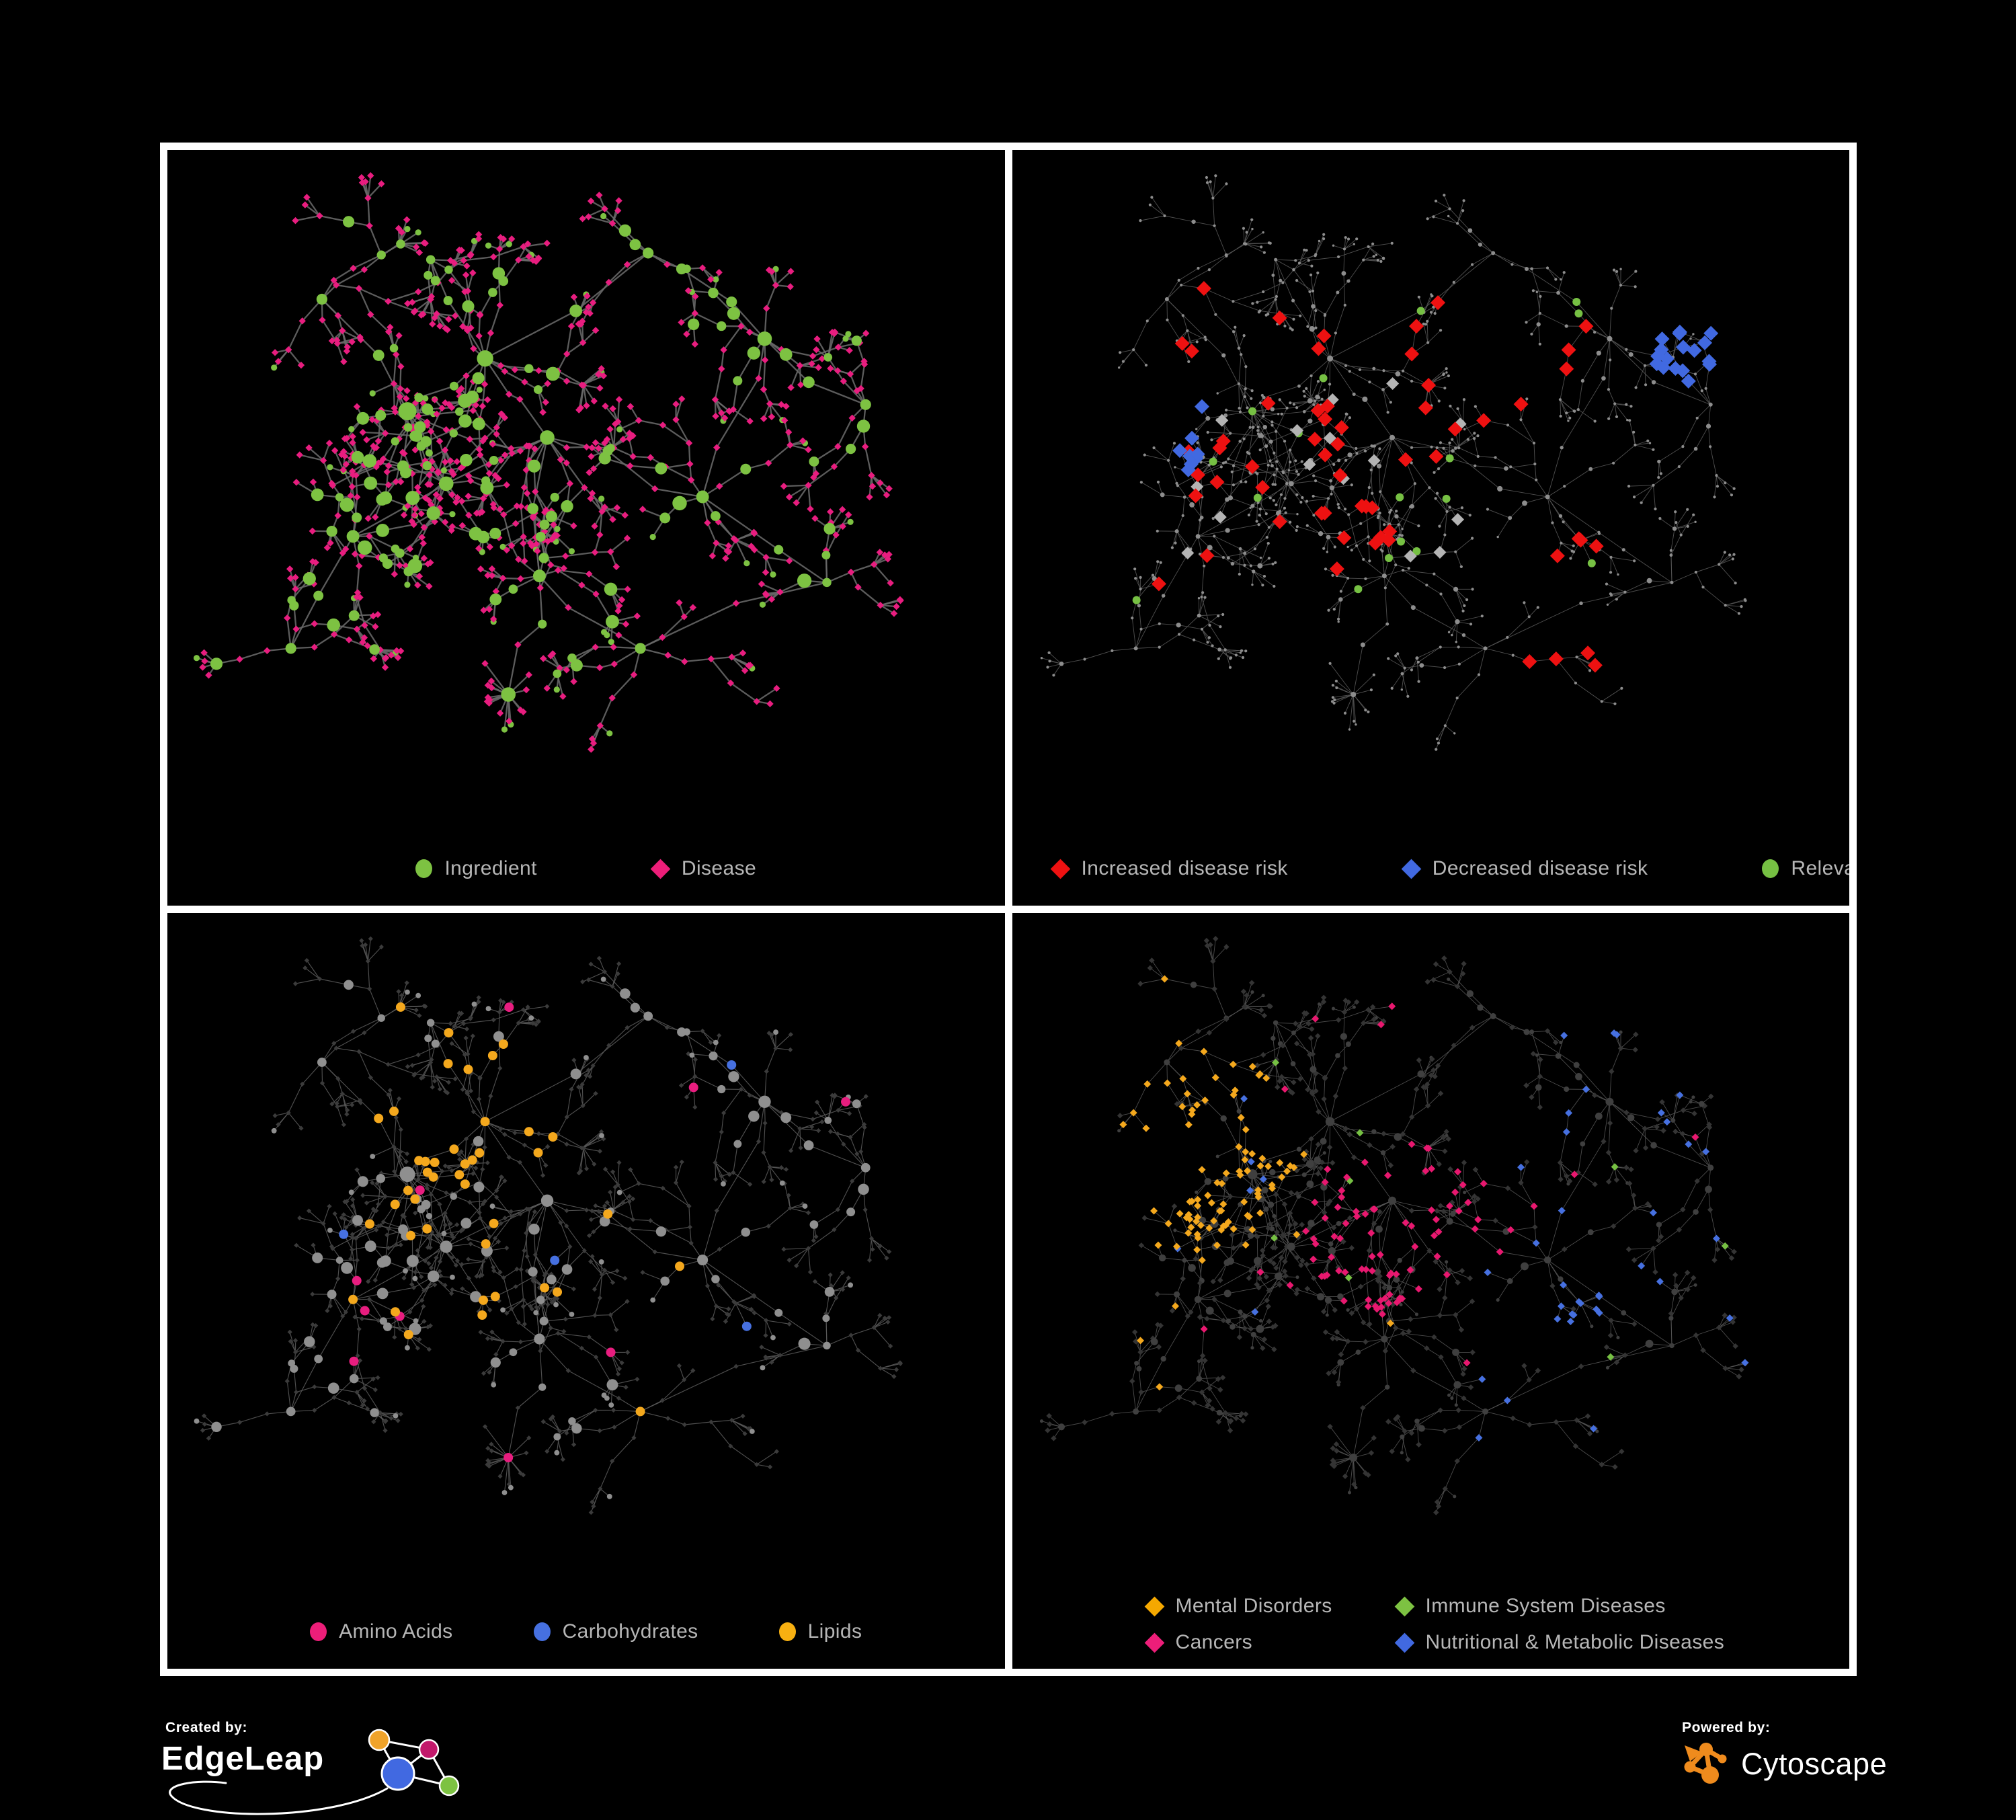 Image resolution: width=2016 pixels, height=1820 pixels. I want to click on legend-item-nutritional-metabolic: Nutritional & Metabolic Diseases, so click(1559, 1642).